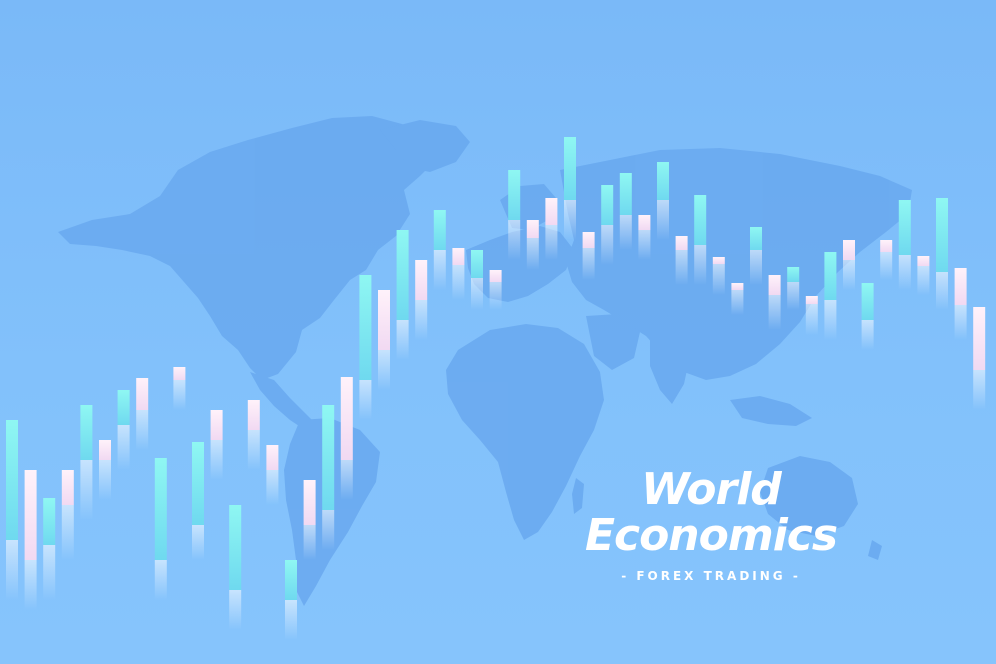 The height and width of the screenshot is (664, 996). I want to click on map-new-zealand, so click(875, 550).